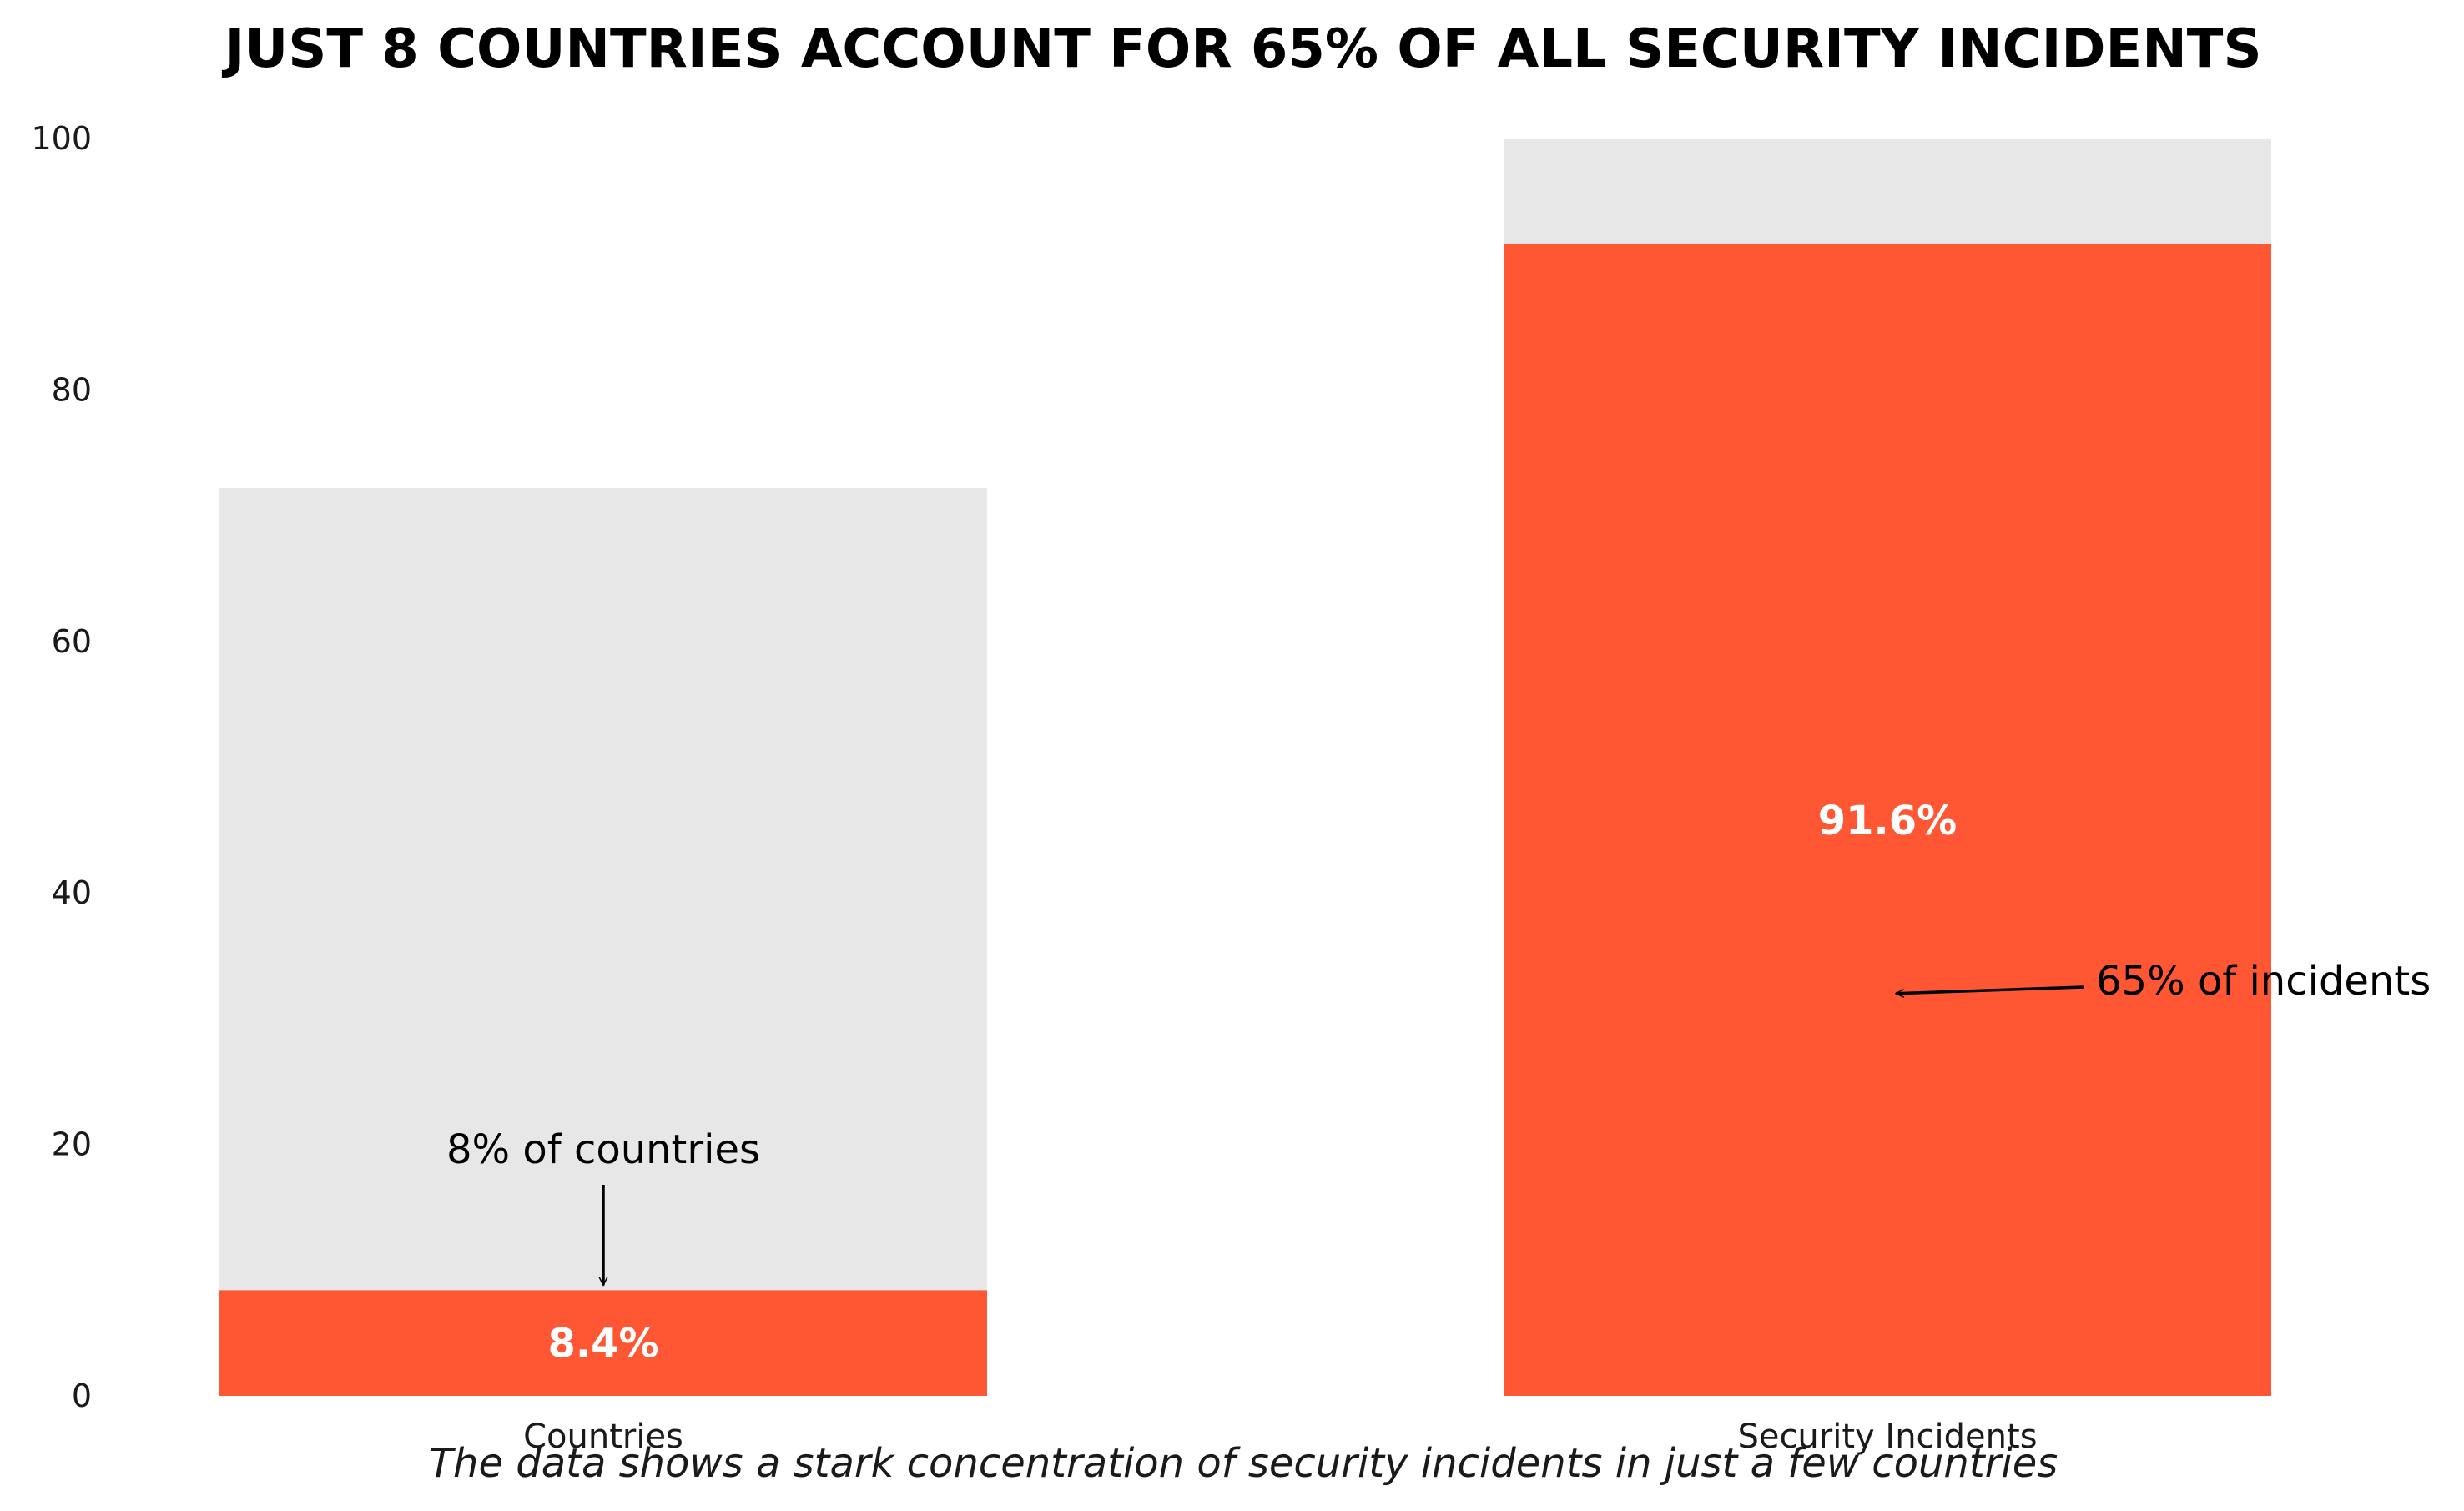 The image size is (2464, 1511). What do you see at coordinates (603, 1149) in the screenshot?
I see `annotation-countries: 8% of countries` at bounding box center [603, 1149].